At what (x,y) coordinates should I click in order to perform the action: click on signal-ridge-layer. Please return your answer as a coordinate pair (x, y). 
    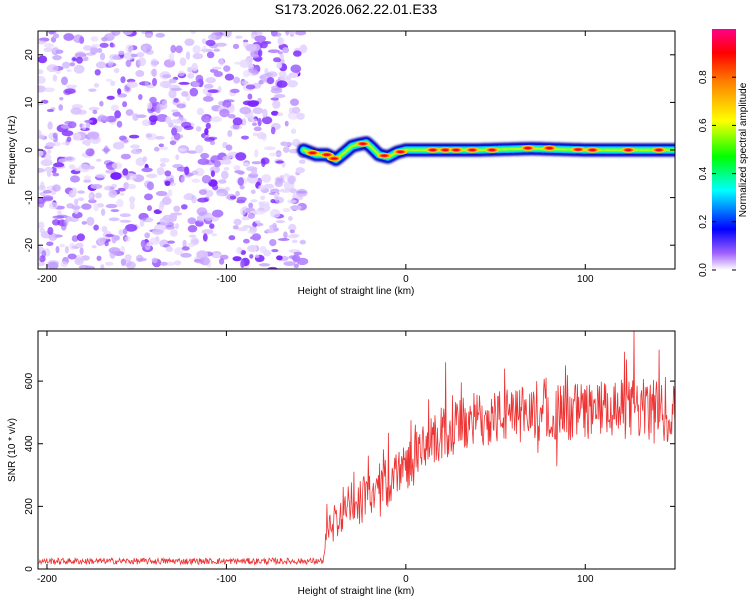
    Looking at the image, I should click on (486, 151).